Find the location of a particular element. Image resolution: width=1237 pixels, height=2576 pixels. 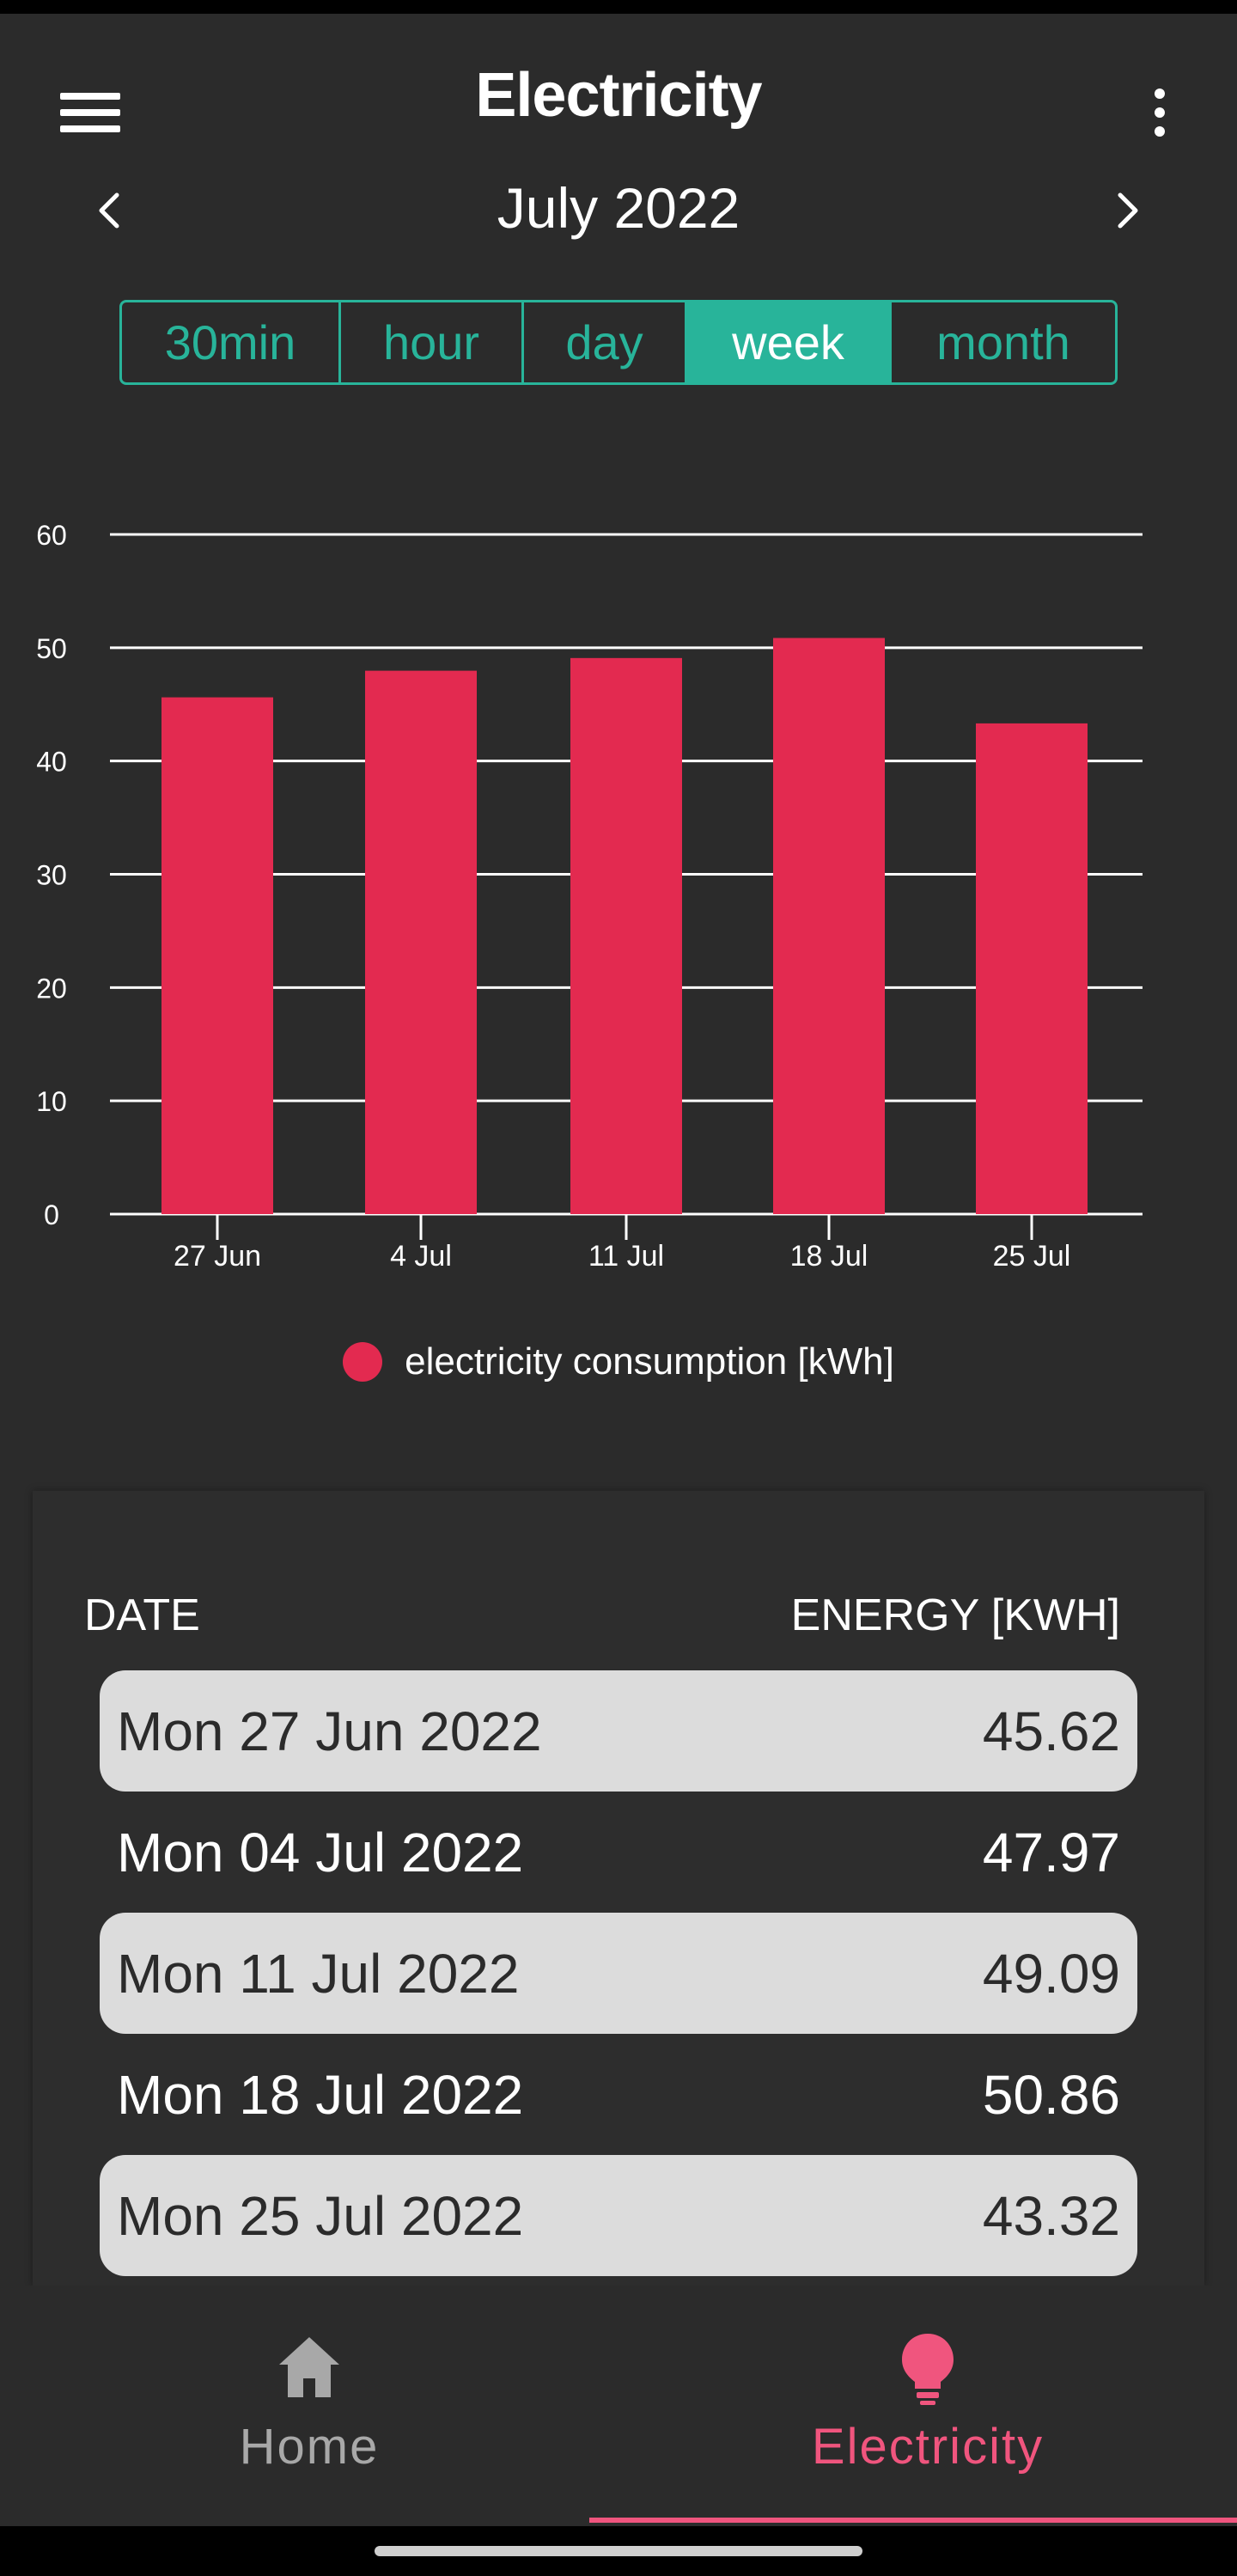

app-bar: Electricity is located at coordinates (618, 100).